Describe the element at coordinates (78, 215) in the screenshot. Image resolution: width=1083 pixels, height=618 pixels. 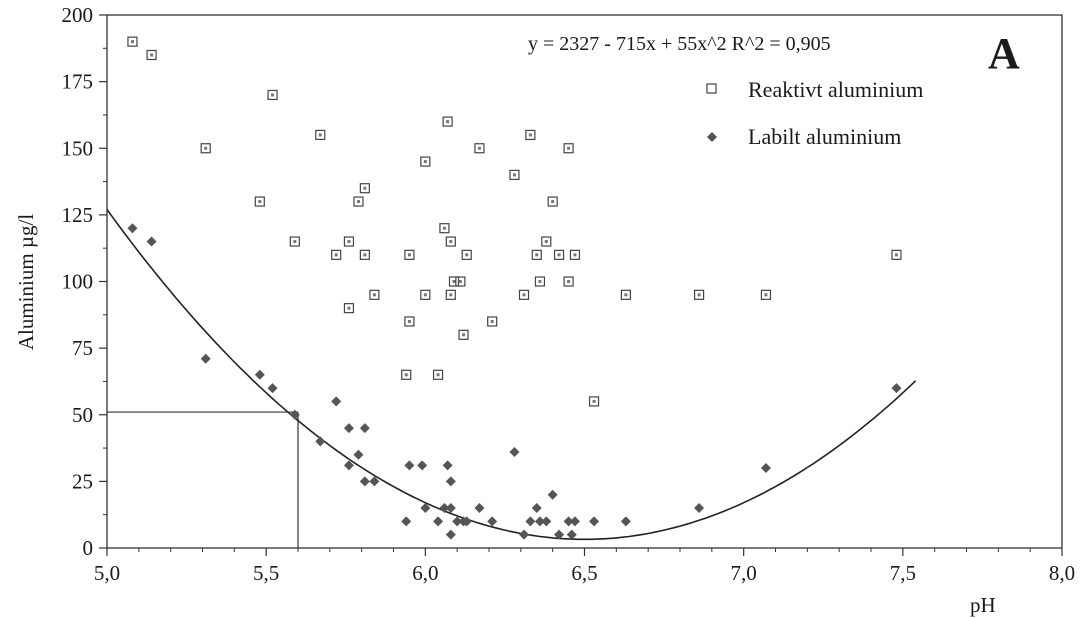
I see `y-tick-label: 125` at that location.